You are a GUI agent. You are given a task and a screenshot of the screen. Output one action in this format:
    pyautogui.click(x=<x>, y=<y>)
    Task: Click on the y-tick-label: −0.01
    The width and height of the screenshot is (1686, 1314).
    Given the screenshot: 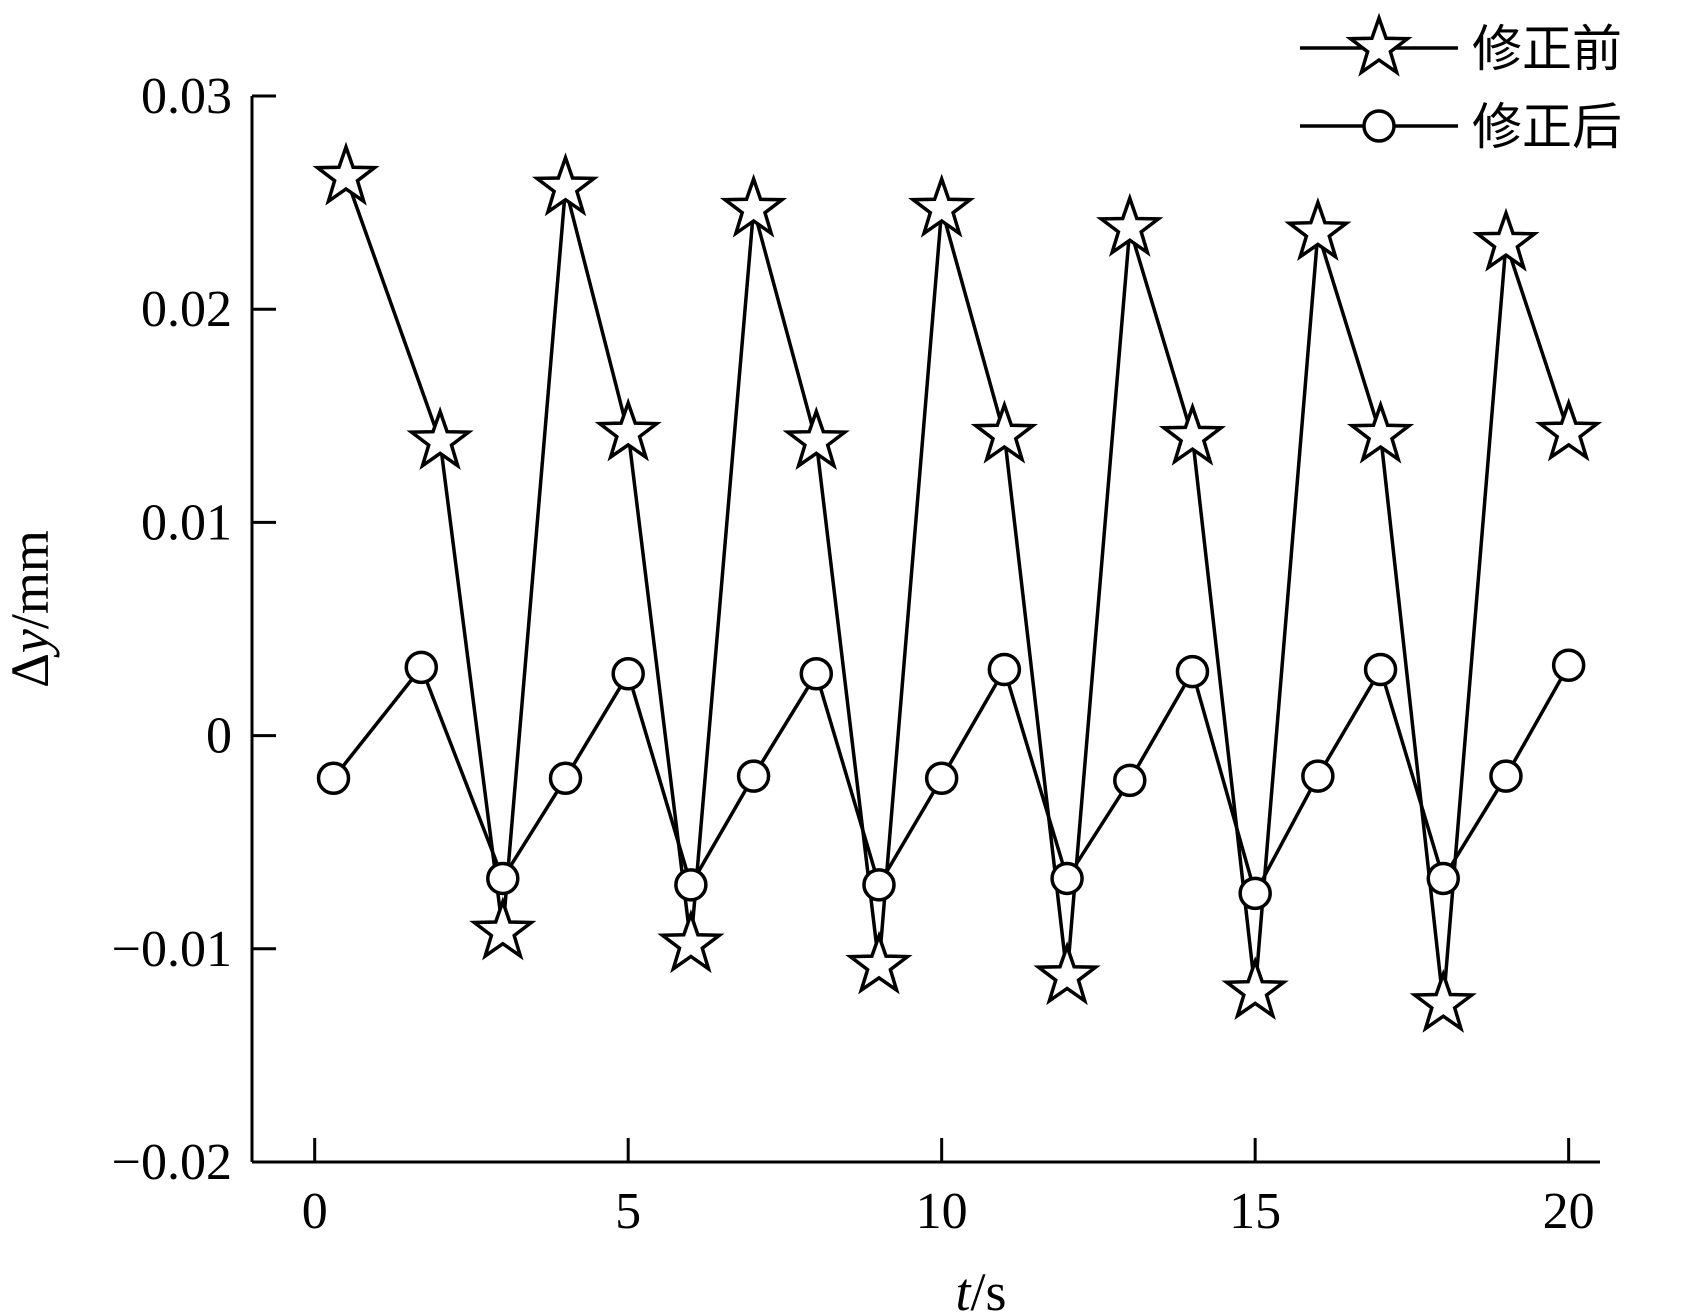 What is the action you would take?
    pyautogui.click(x=172, y=949)
    